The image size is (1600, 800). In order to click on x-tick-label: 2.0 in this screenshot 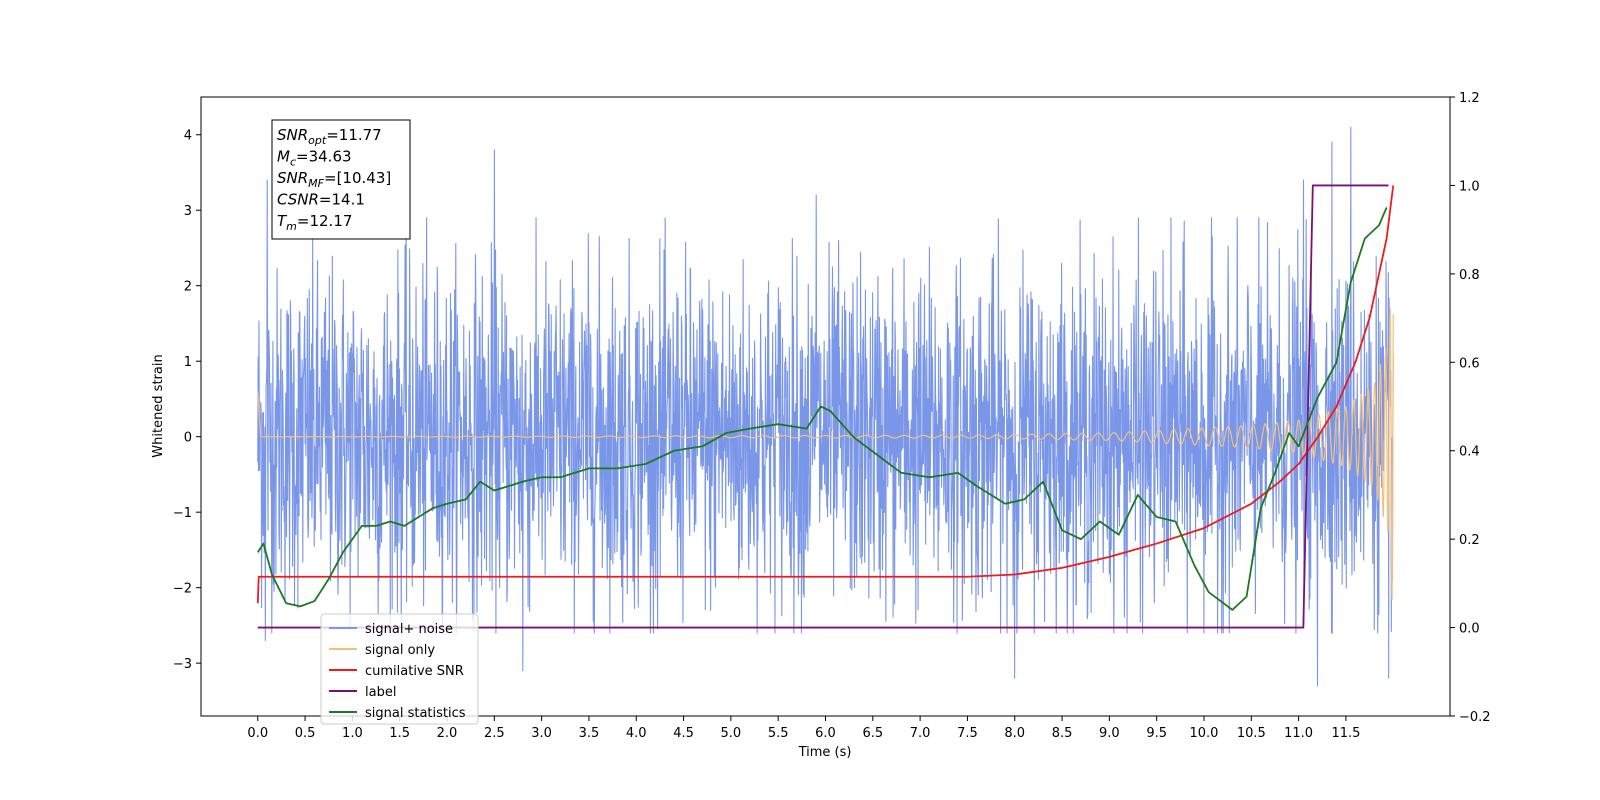, I will do `click(447, 733)`.